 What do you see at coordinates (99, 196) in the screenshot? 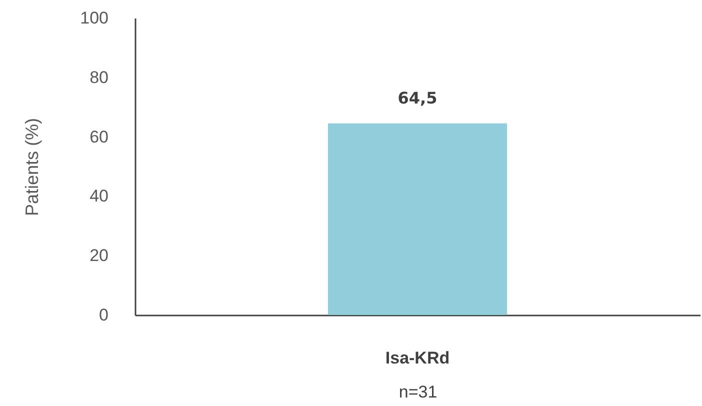
I see `y-tick-label: 40` at bounding box center [99, 196].